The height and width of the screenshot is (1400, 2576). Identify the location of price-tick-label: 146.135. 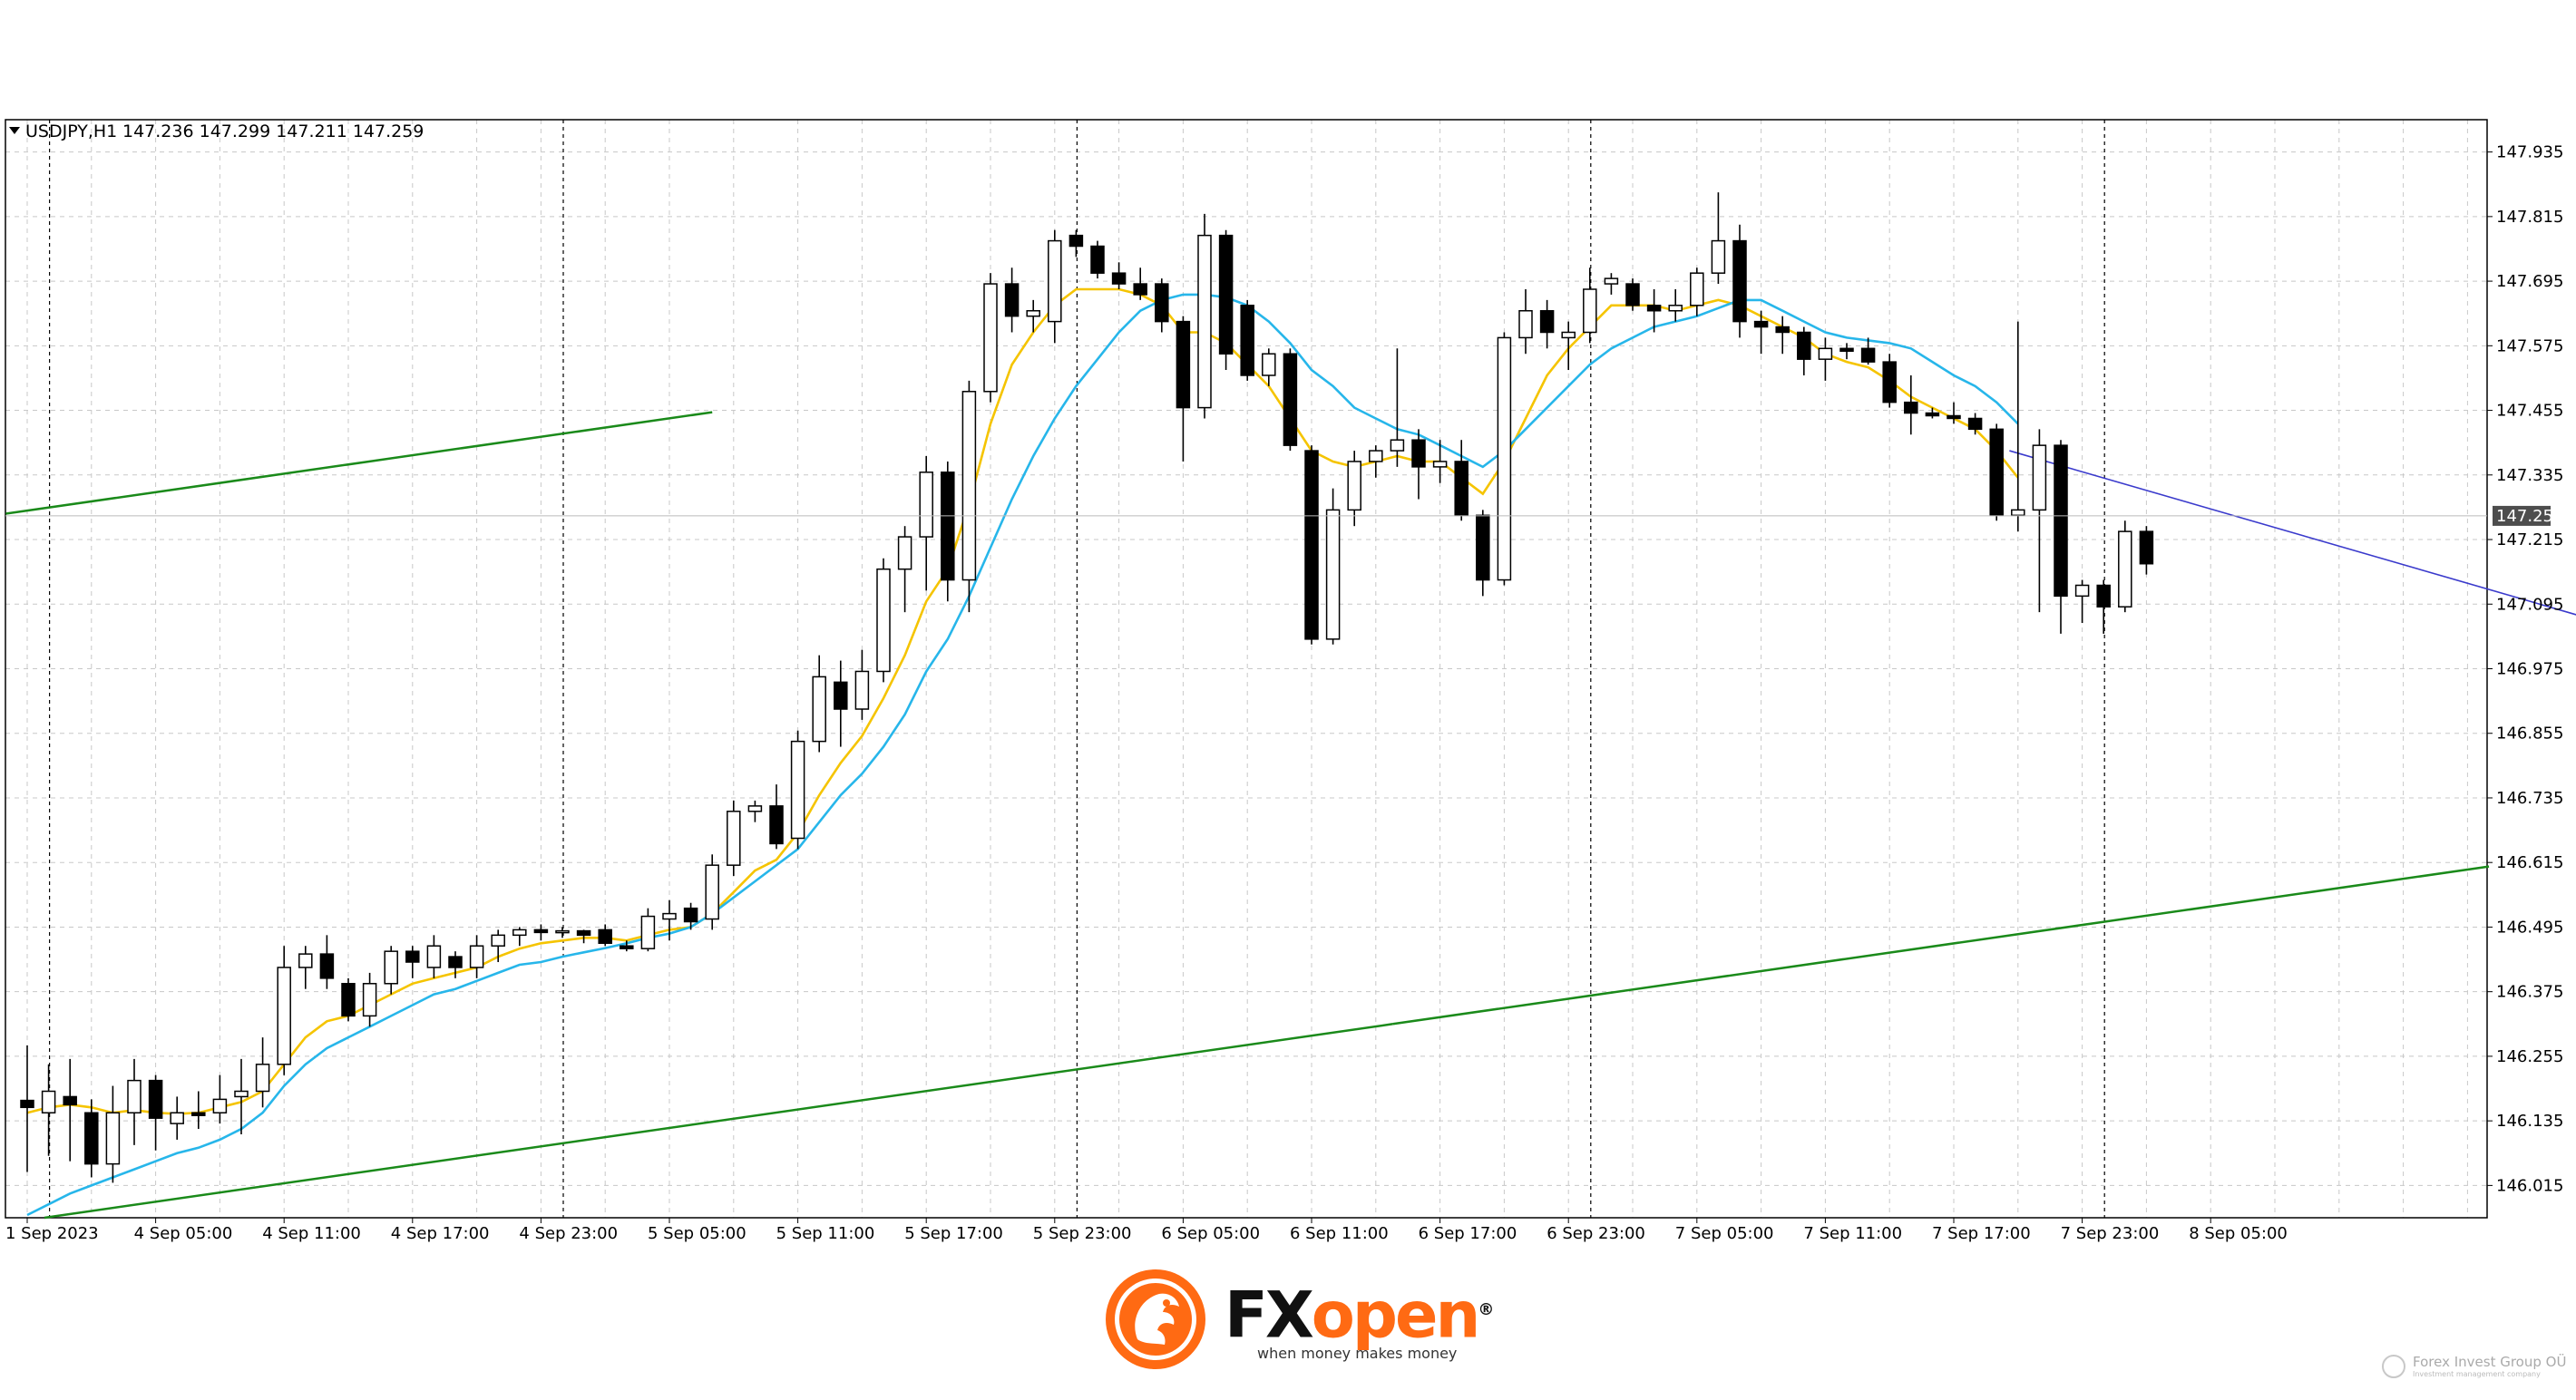
(2529, 1121).